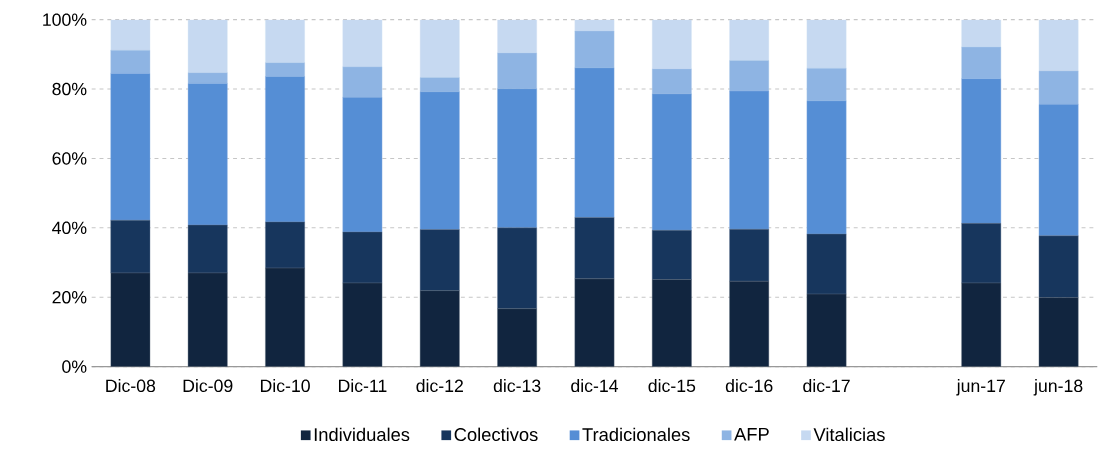  Describe the element at coordinates (595, 386) in the screenshot. I see `x-tick-label: dic-14` at that location.